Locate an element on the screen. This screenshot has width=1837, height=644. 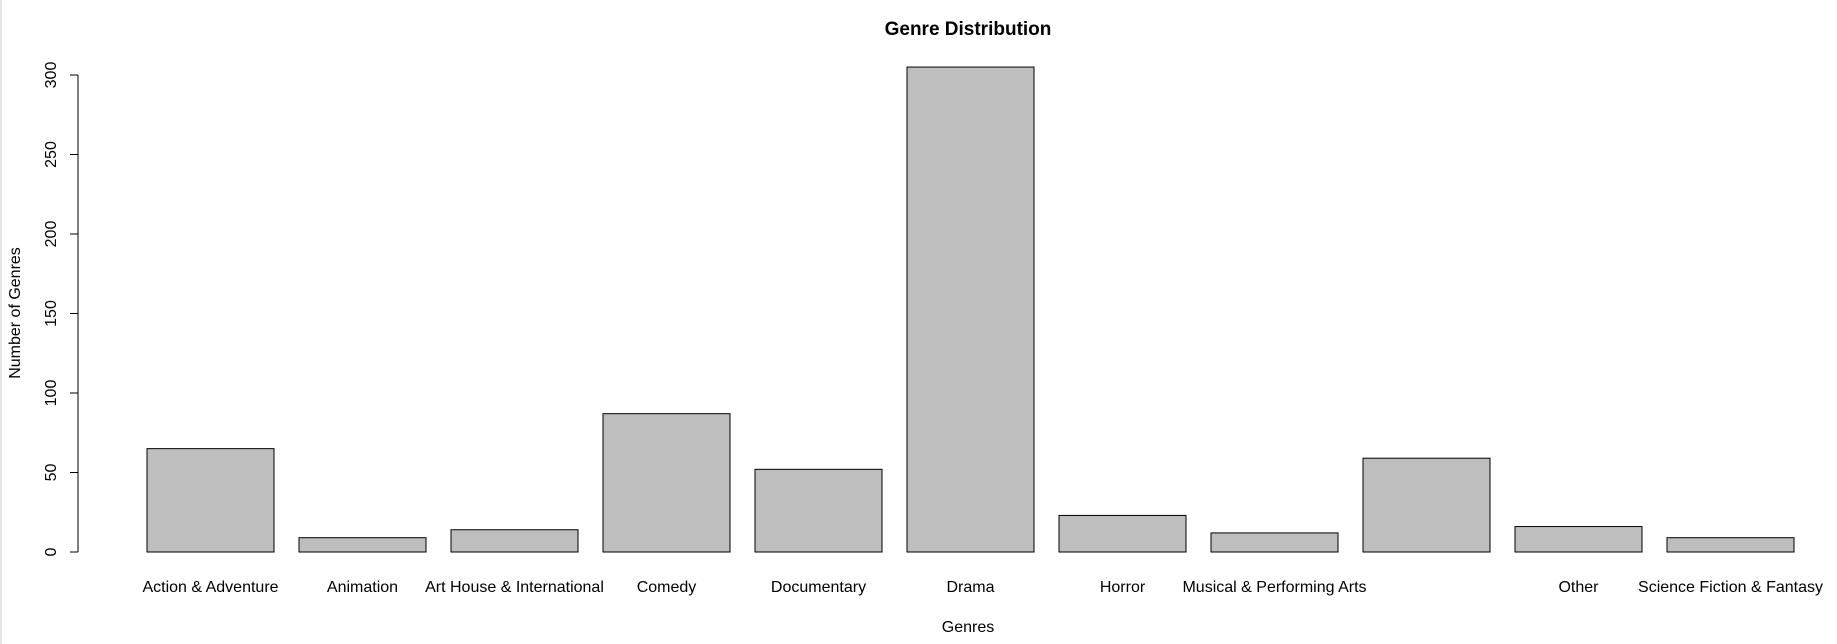
x-category-label: Science Fiction & Fantasy is located at coordinates (1730, 587).